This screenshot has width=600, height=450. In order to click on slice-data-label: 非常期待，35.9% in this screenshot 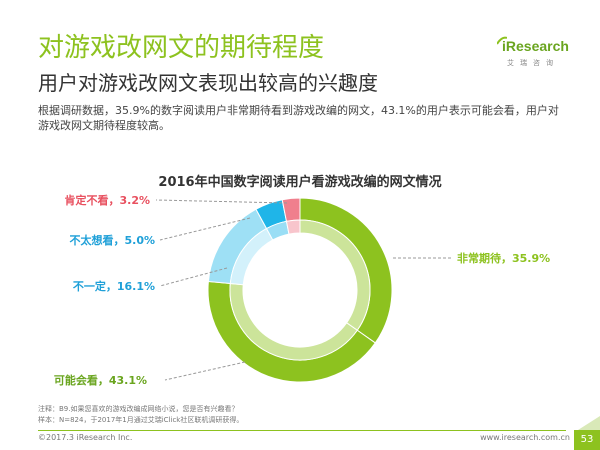, I will do `click(503, 258)`.